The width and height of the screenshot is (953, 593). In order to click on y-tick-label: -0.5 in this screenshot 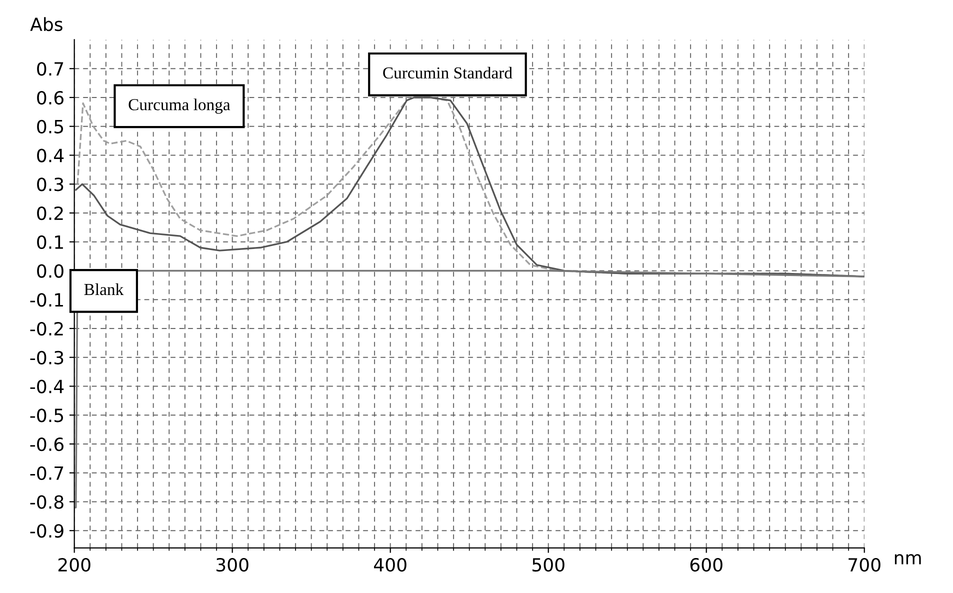, I will do `click(47, 415)`.